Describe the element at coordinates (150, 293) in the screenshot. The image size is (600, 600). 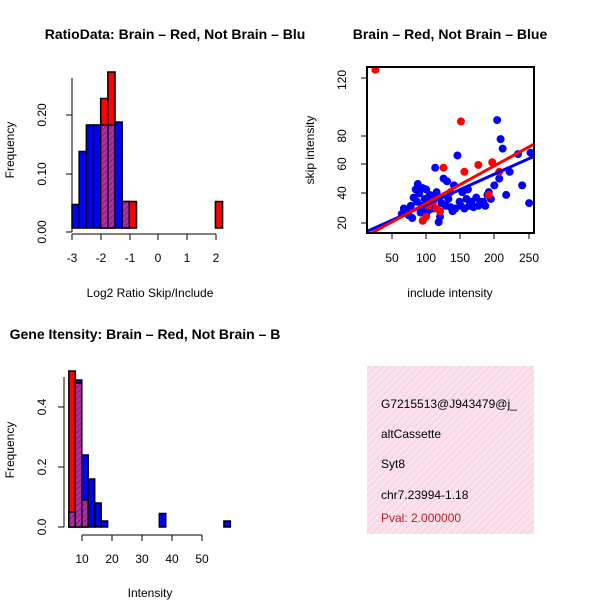
I see `ratio-histogram-x-label: Log2 Ratio Skip/Include` at that location.